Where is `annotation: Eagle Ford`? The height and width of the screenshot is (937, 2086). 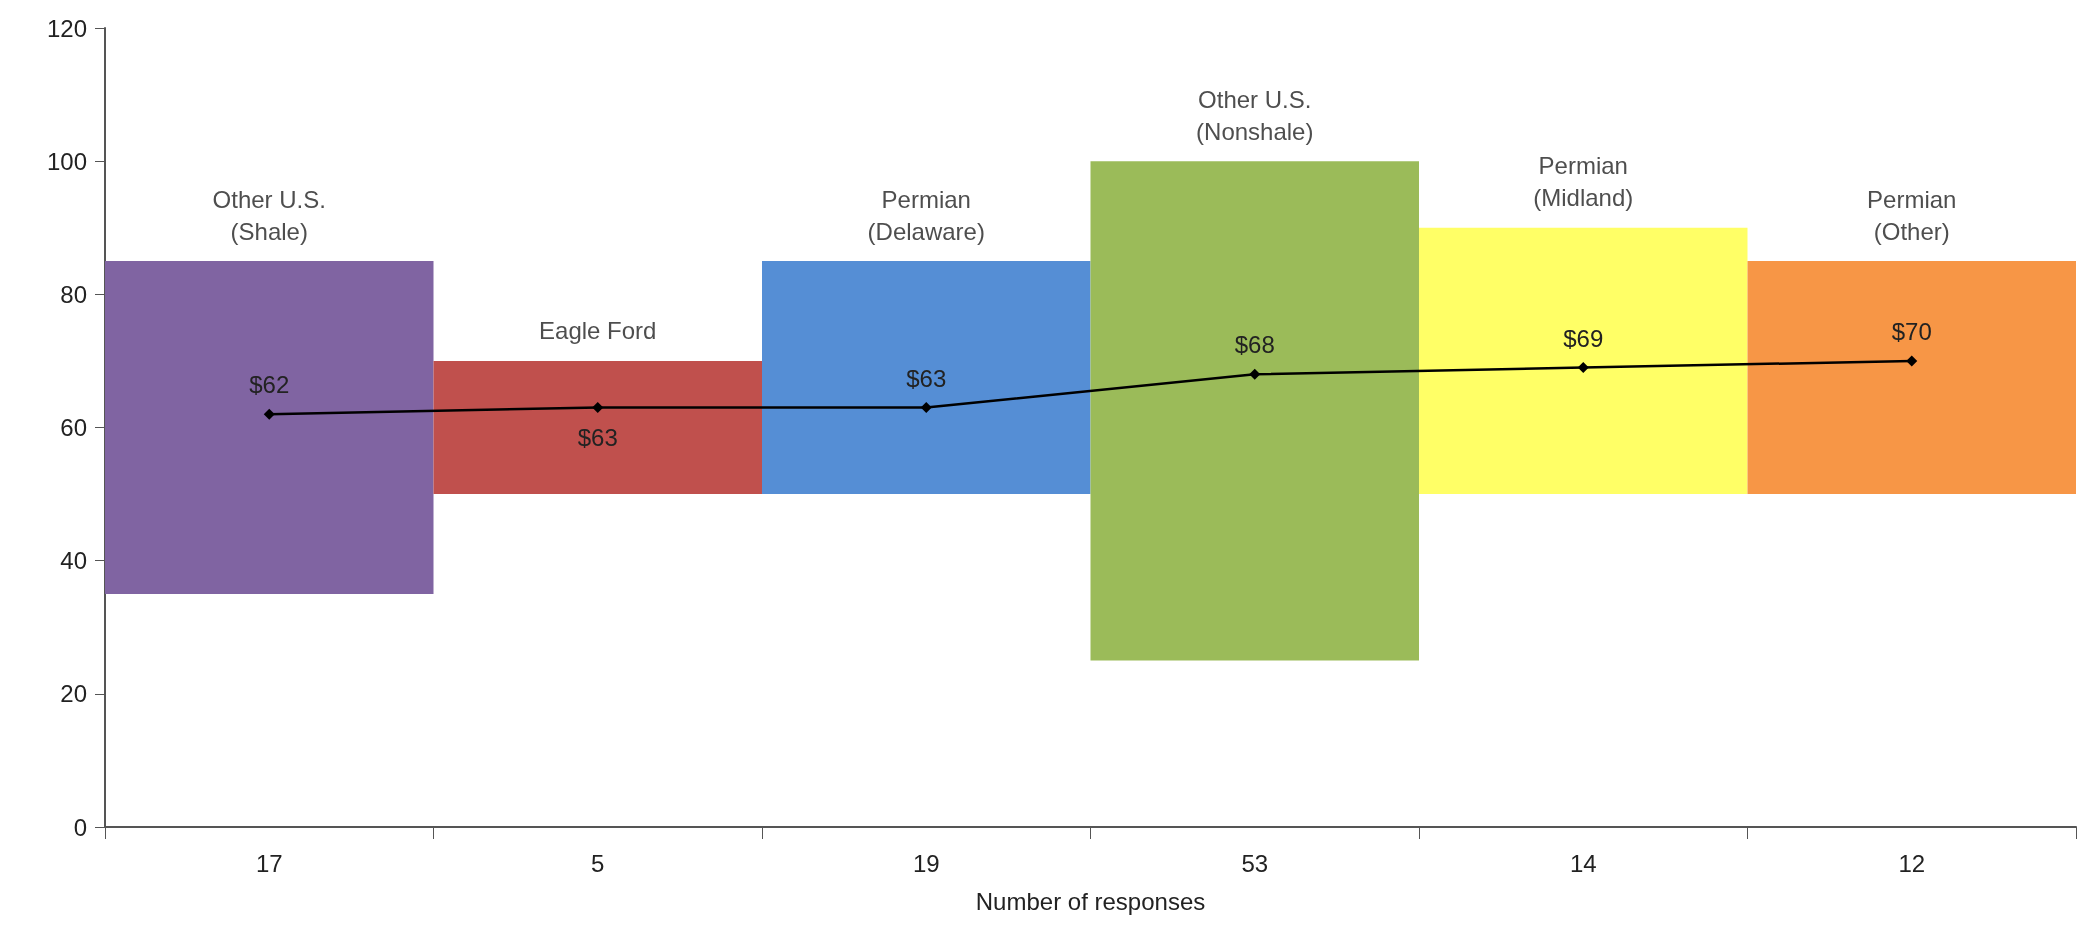
annotation: Eagle Ford is located at coordinates (598, 331).